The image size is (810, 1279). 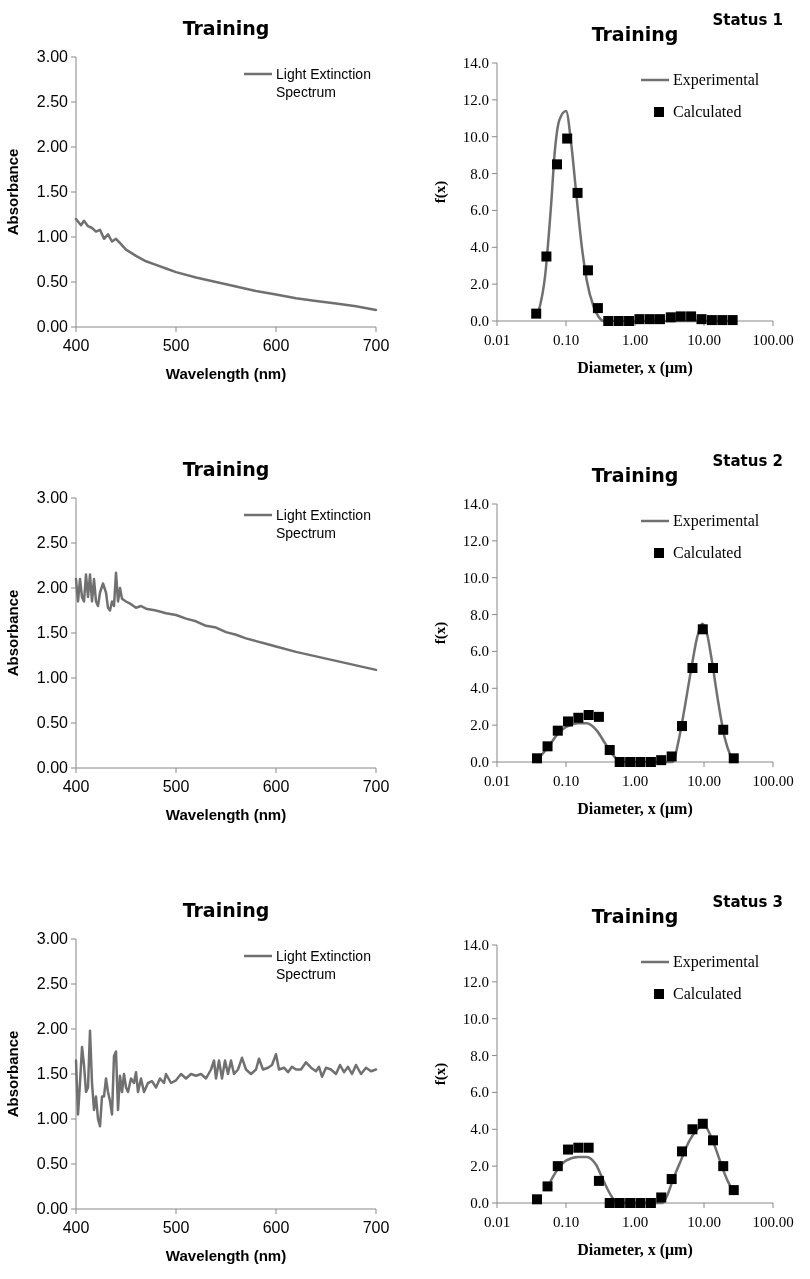 What do you see at coordinates (747, 20) in the screenshot?
I see `text: Status 1` at bounding box center [747, 20].